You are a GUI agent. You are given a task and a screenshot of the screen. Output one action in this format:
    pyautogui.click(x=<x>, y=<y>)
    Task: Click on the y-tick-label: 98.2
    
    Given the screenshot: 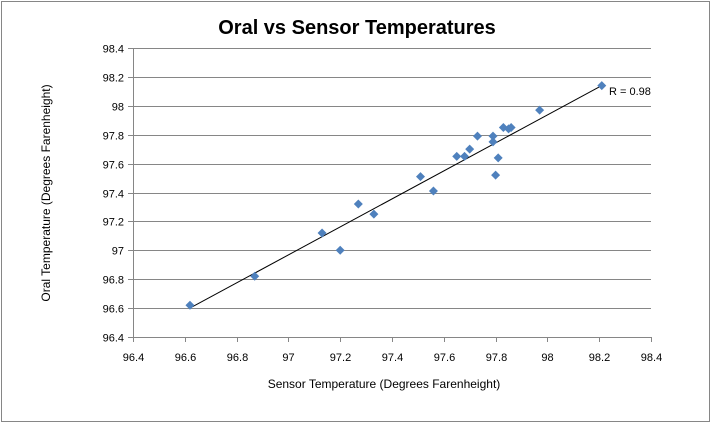 What is the action you would take?
    pyautogui.click(x=113, y=79)
    